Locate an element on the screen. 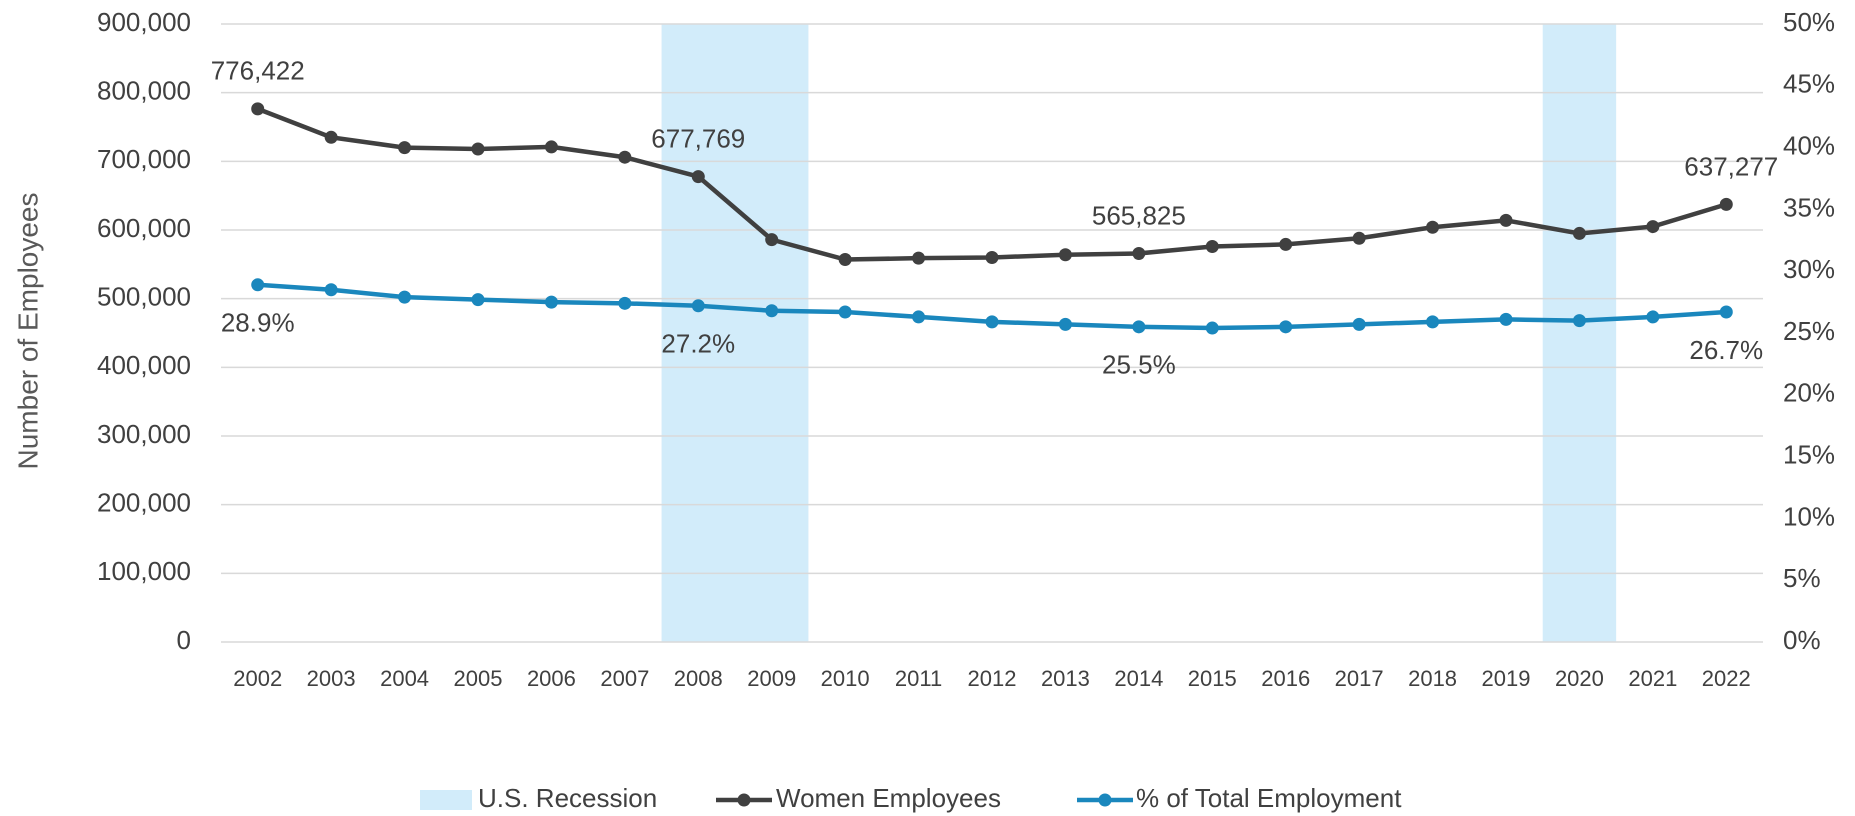 The width and height of the screenshot is (1855, 816). y-tick-label: 0 is located at coordinates (184, 640).